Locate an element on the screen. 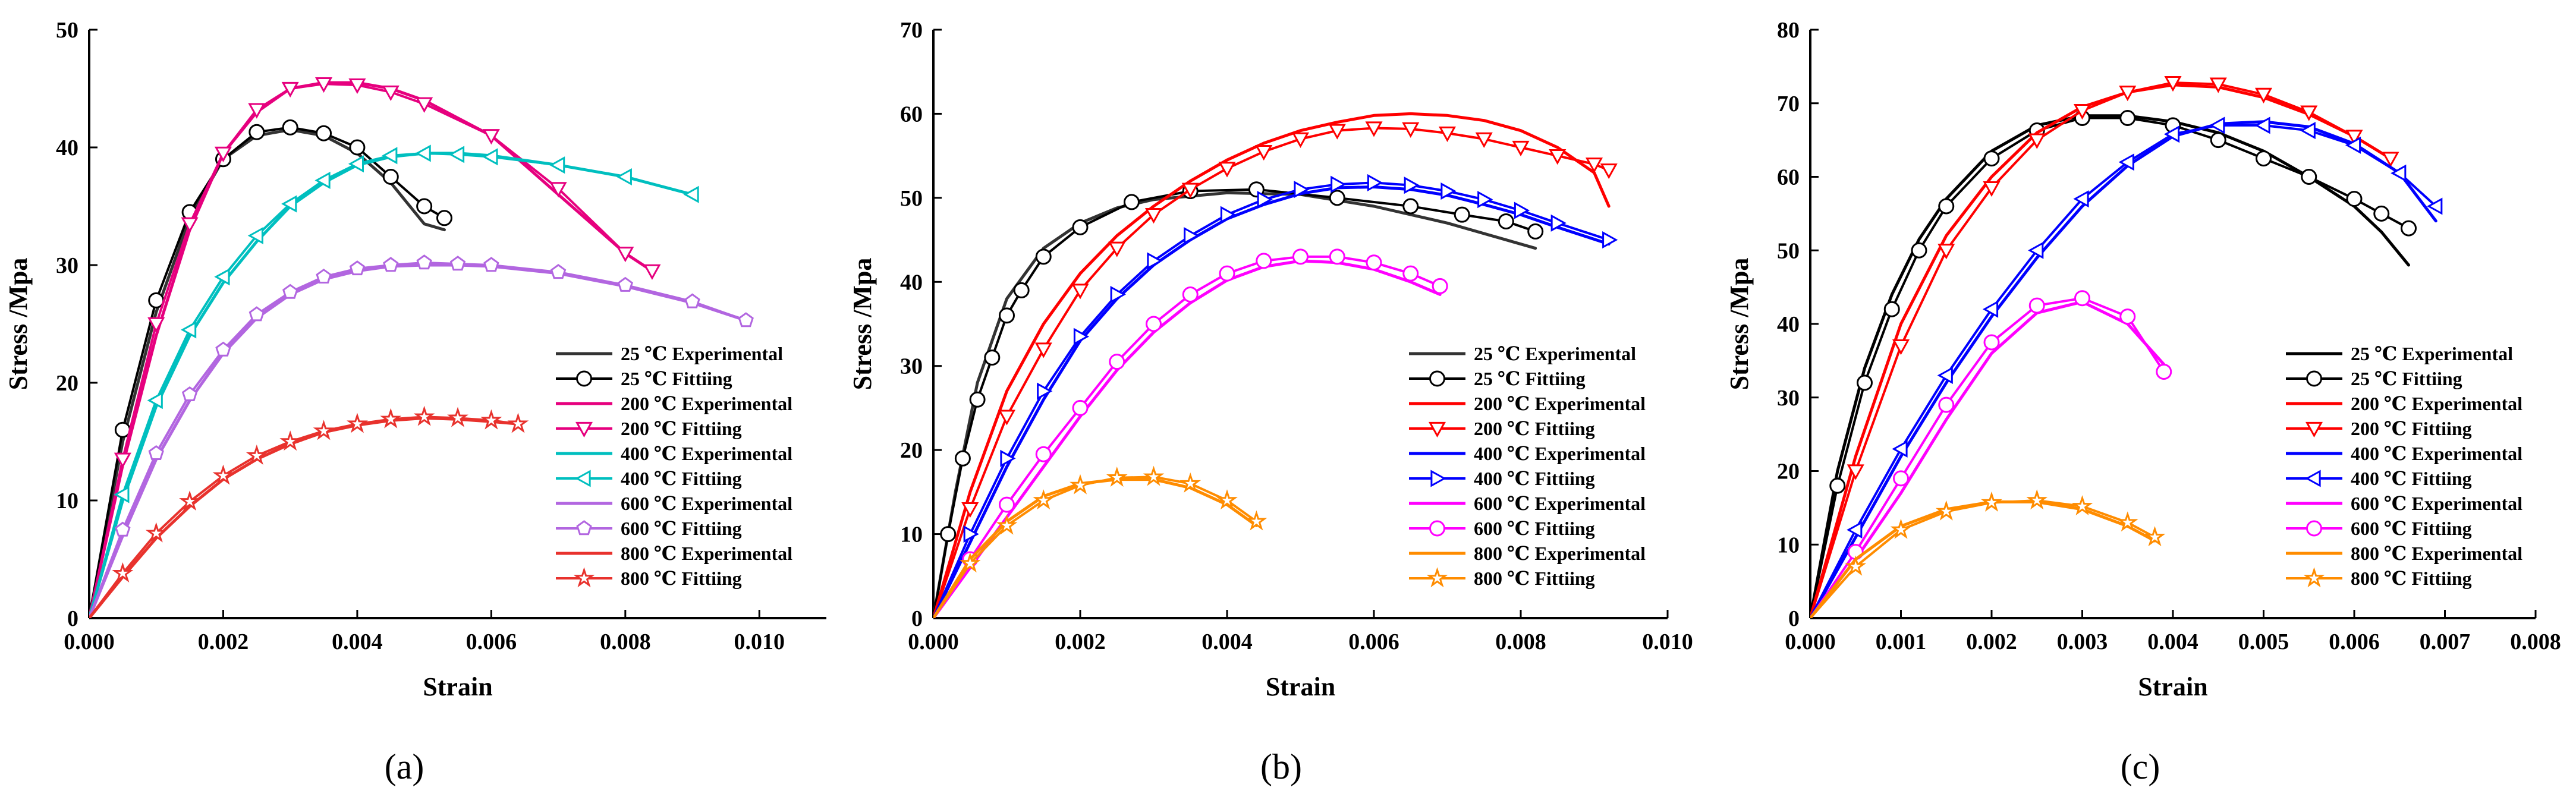 This screenshot has width=2576, height=800. legend-label: 600 ℃ Fittiing is located at coordinates (681, 528).